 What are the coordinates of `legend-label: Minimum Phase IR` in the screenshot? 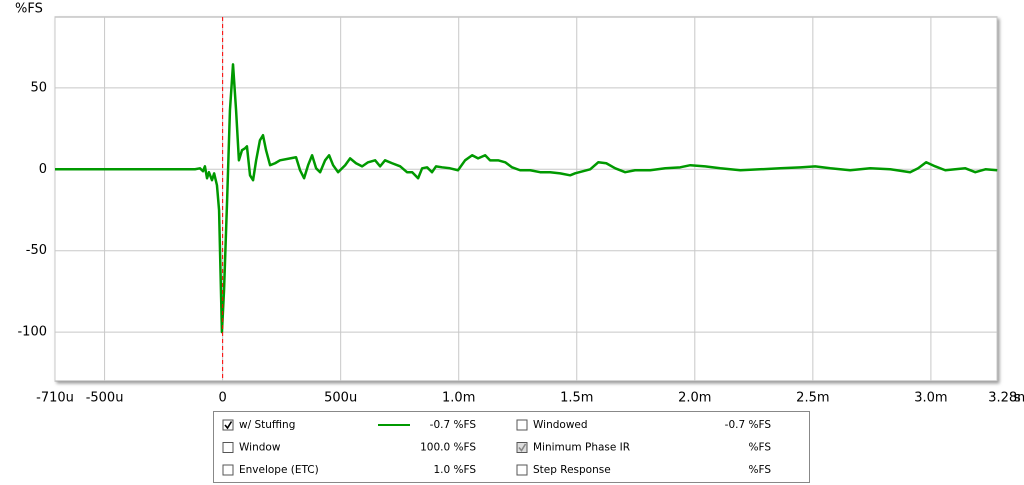 It's located at (581, 448).